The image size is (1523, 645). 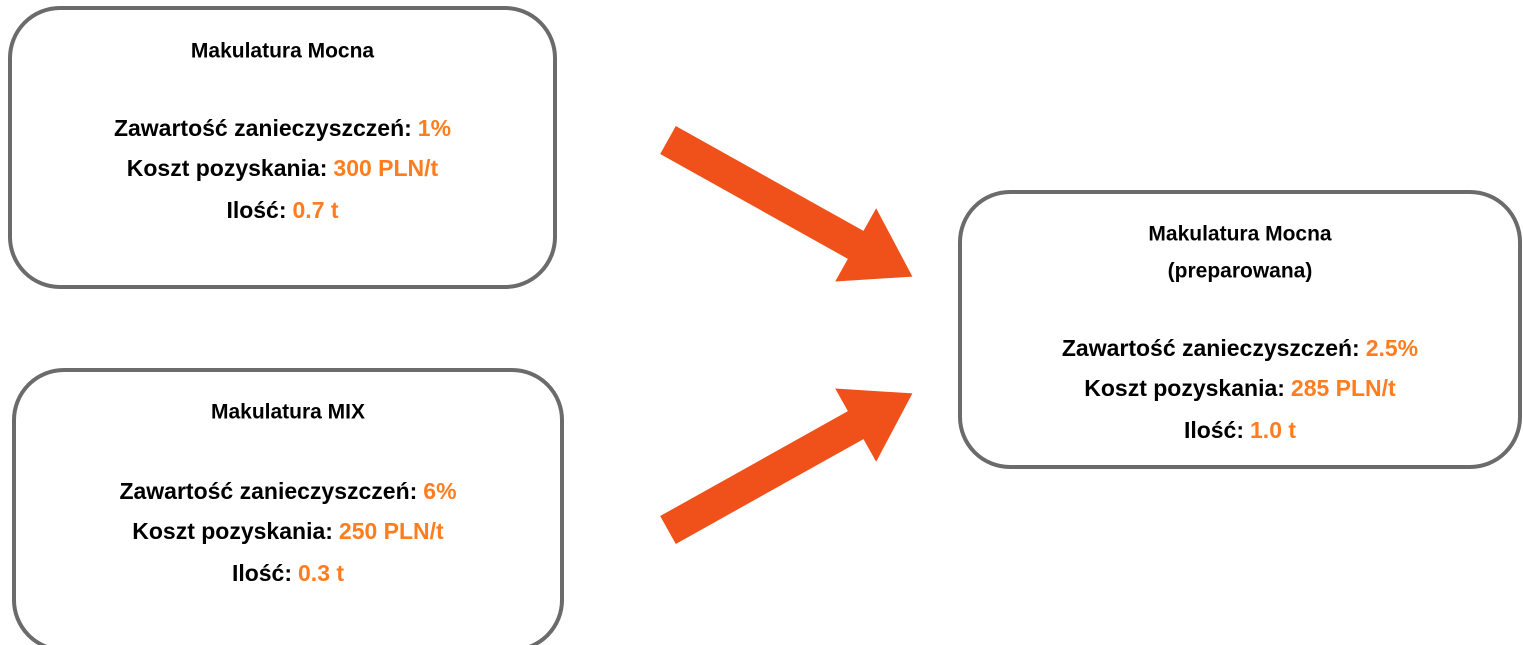 I want to click on row-value: 1%, so click(x=434, y=128).